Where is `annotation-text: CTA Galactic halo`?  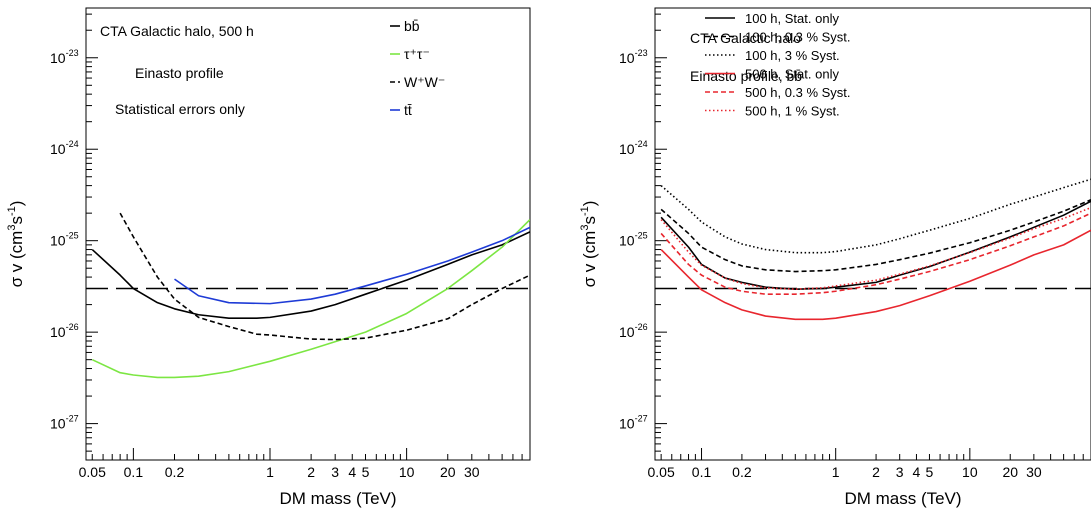 annotation-text: CTA Galactic halo is located at coordinates (745, 38).